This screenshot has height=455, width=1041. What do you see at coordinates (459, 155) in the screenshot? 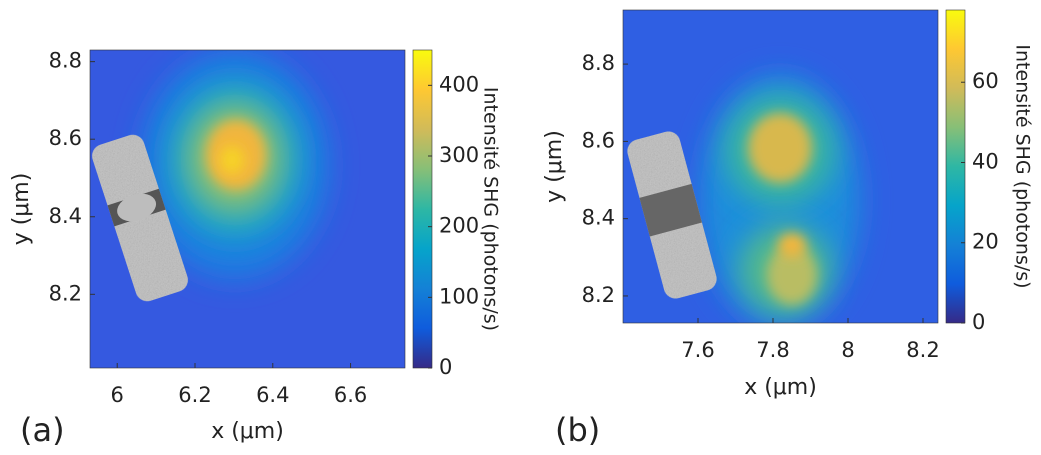
I see `colorbar-tick-label: 300` at bounding box center [459, 155].